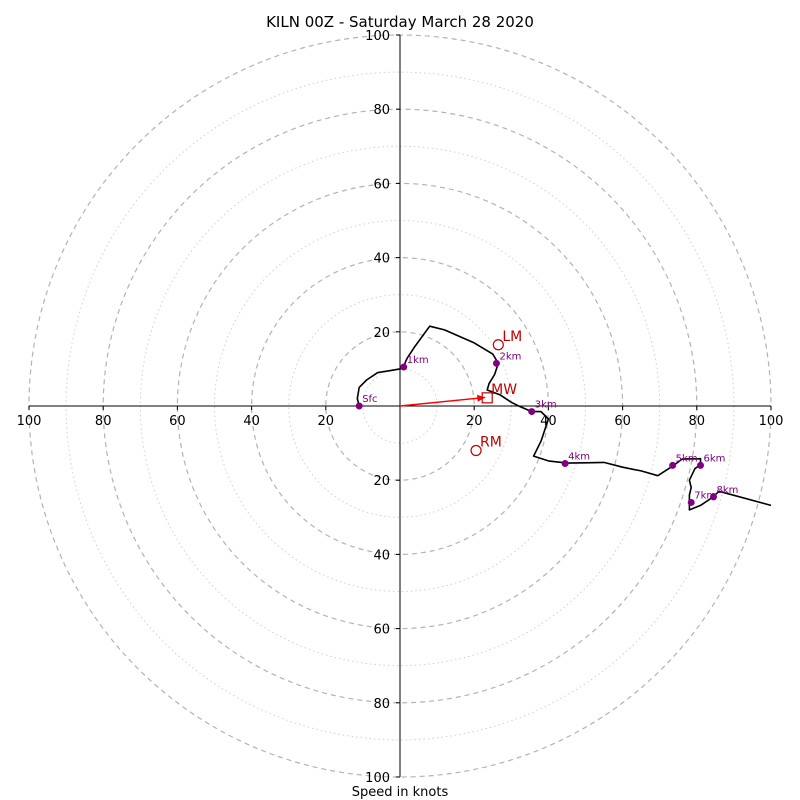 The image size is (800, 800). What do you see at coordinates (546, 405) in the screenshot?
I see `height-marker-label: 3km` at bounding box center [546, 405].